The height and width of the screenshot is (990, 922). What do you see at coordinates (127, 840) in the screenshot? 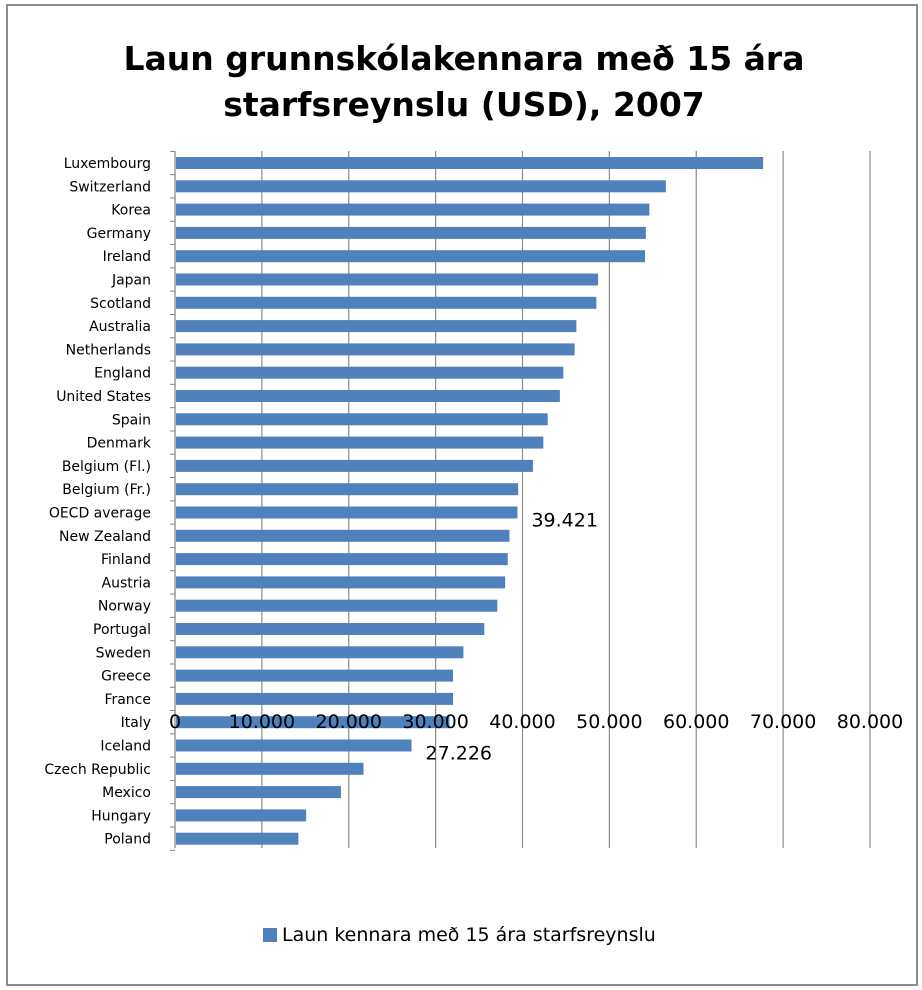
I see `category-label: Poland` at bounding box center [127, 840].